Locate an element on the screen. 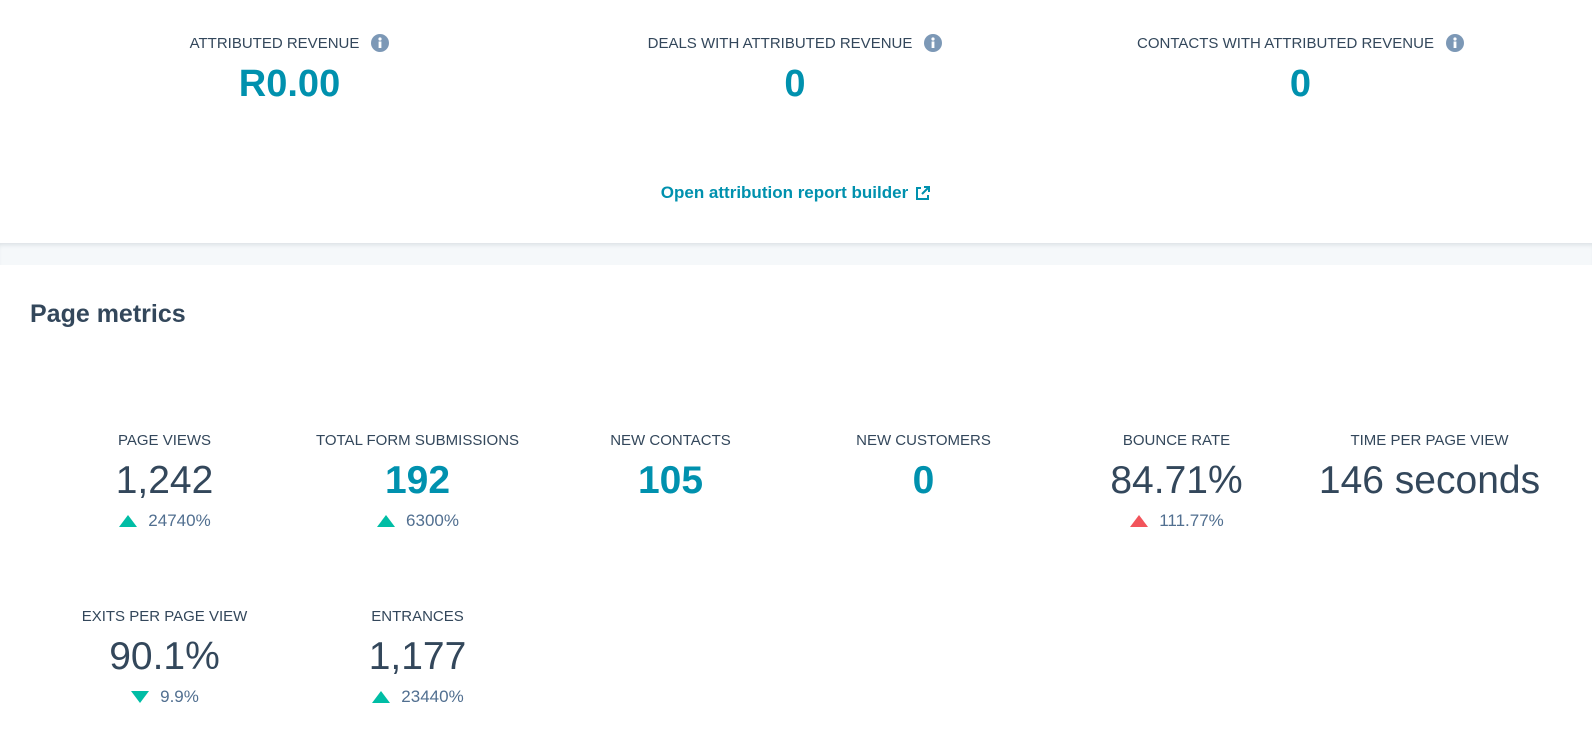  metric-value: 84.71% is located at coordinates (1176, 480).